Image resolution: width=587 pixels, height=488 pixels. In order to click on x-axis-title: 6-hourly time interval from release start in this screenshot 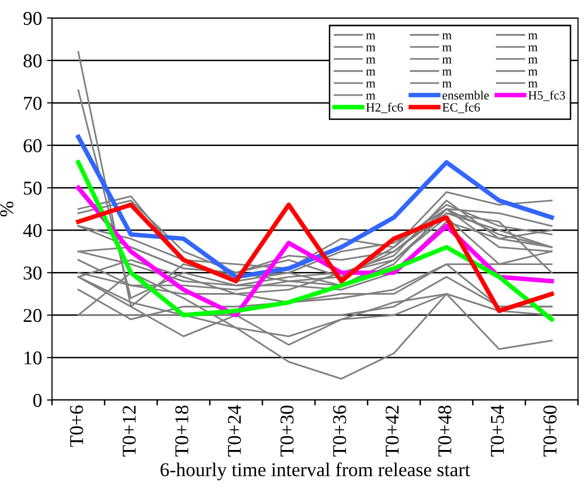, I will do `click(315, 471)`.